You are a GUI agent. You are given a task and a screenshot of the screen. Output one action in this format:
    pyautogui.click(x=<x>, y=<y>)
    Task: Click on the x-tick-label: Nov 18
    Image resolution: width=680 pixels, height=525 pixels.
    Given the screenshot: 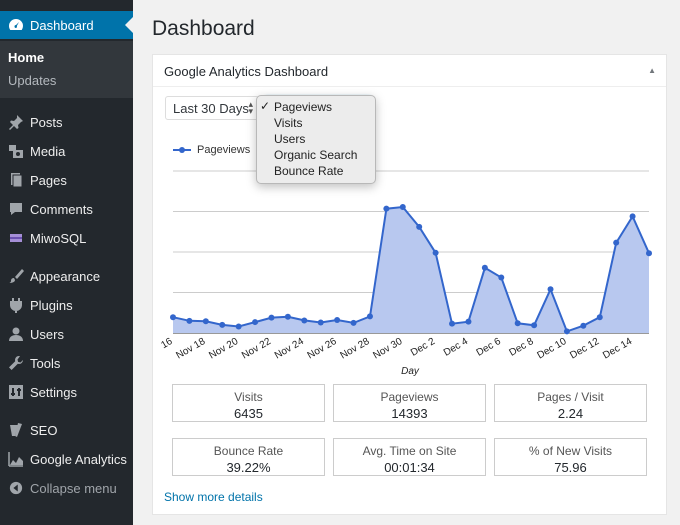 What is the action you would take?
    pyautogui.click(x=190, y=349)
    